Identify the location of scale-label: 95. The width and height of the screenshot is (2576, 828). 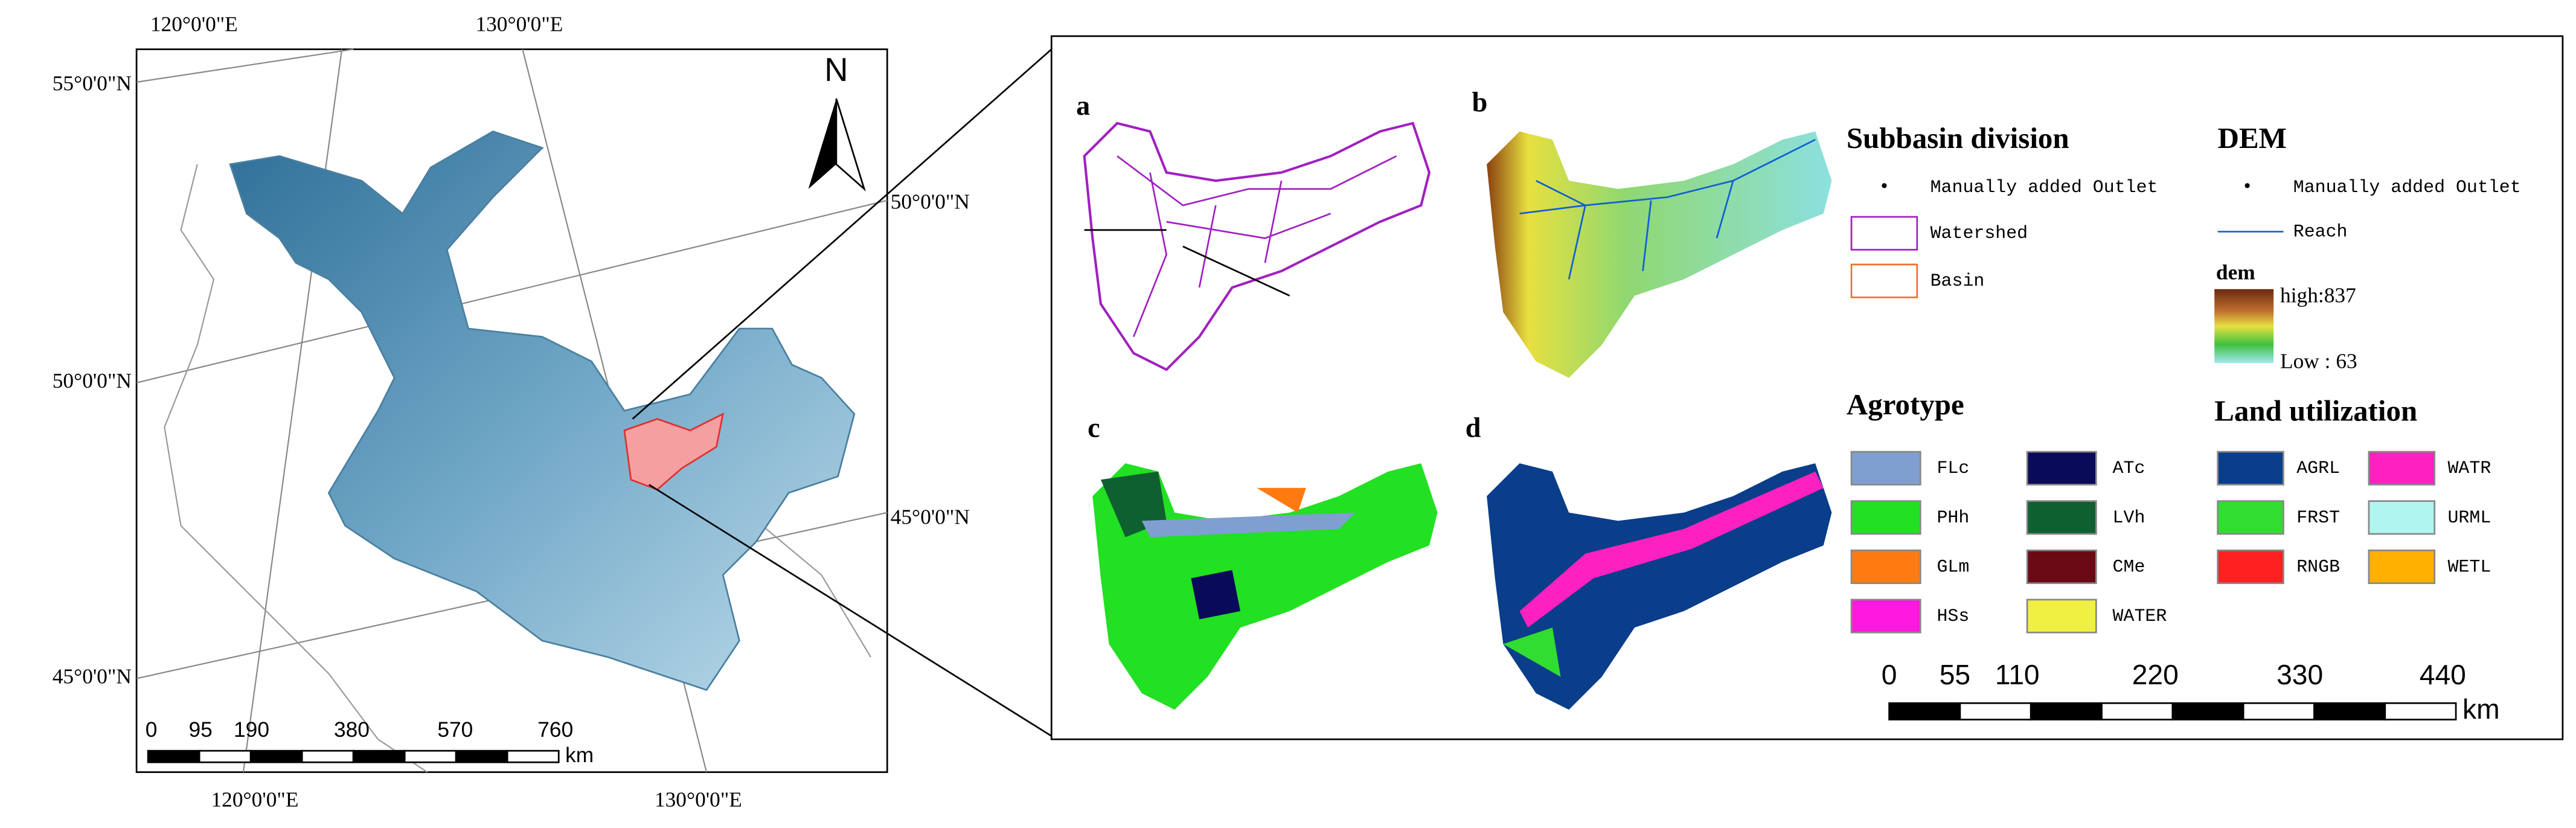
(201, 730).